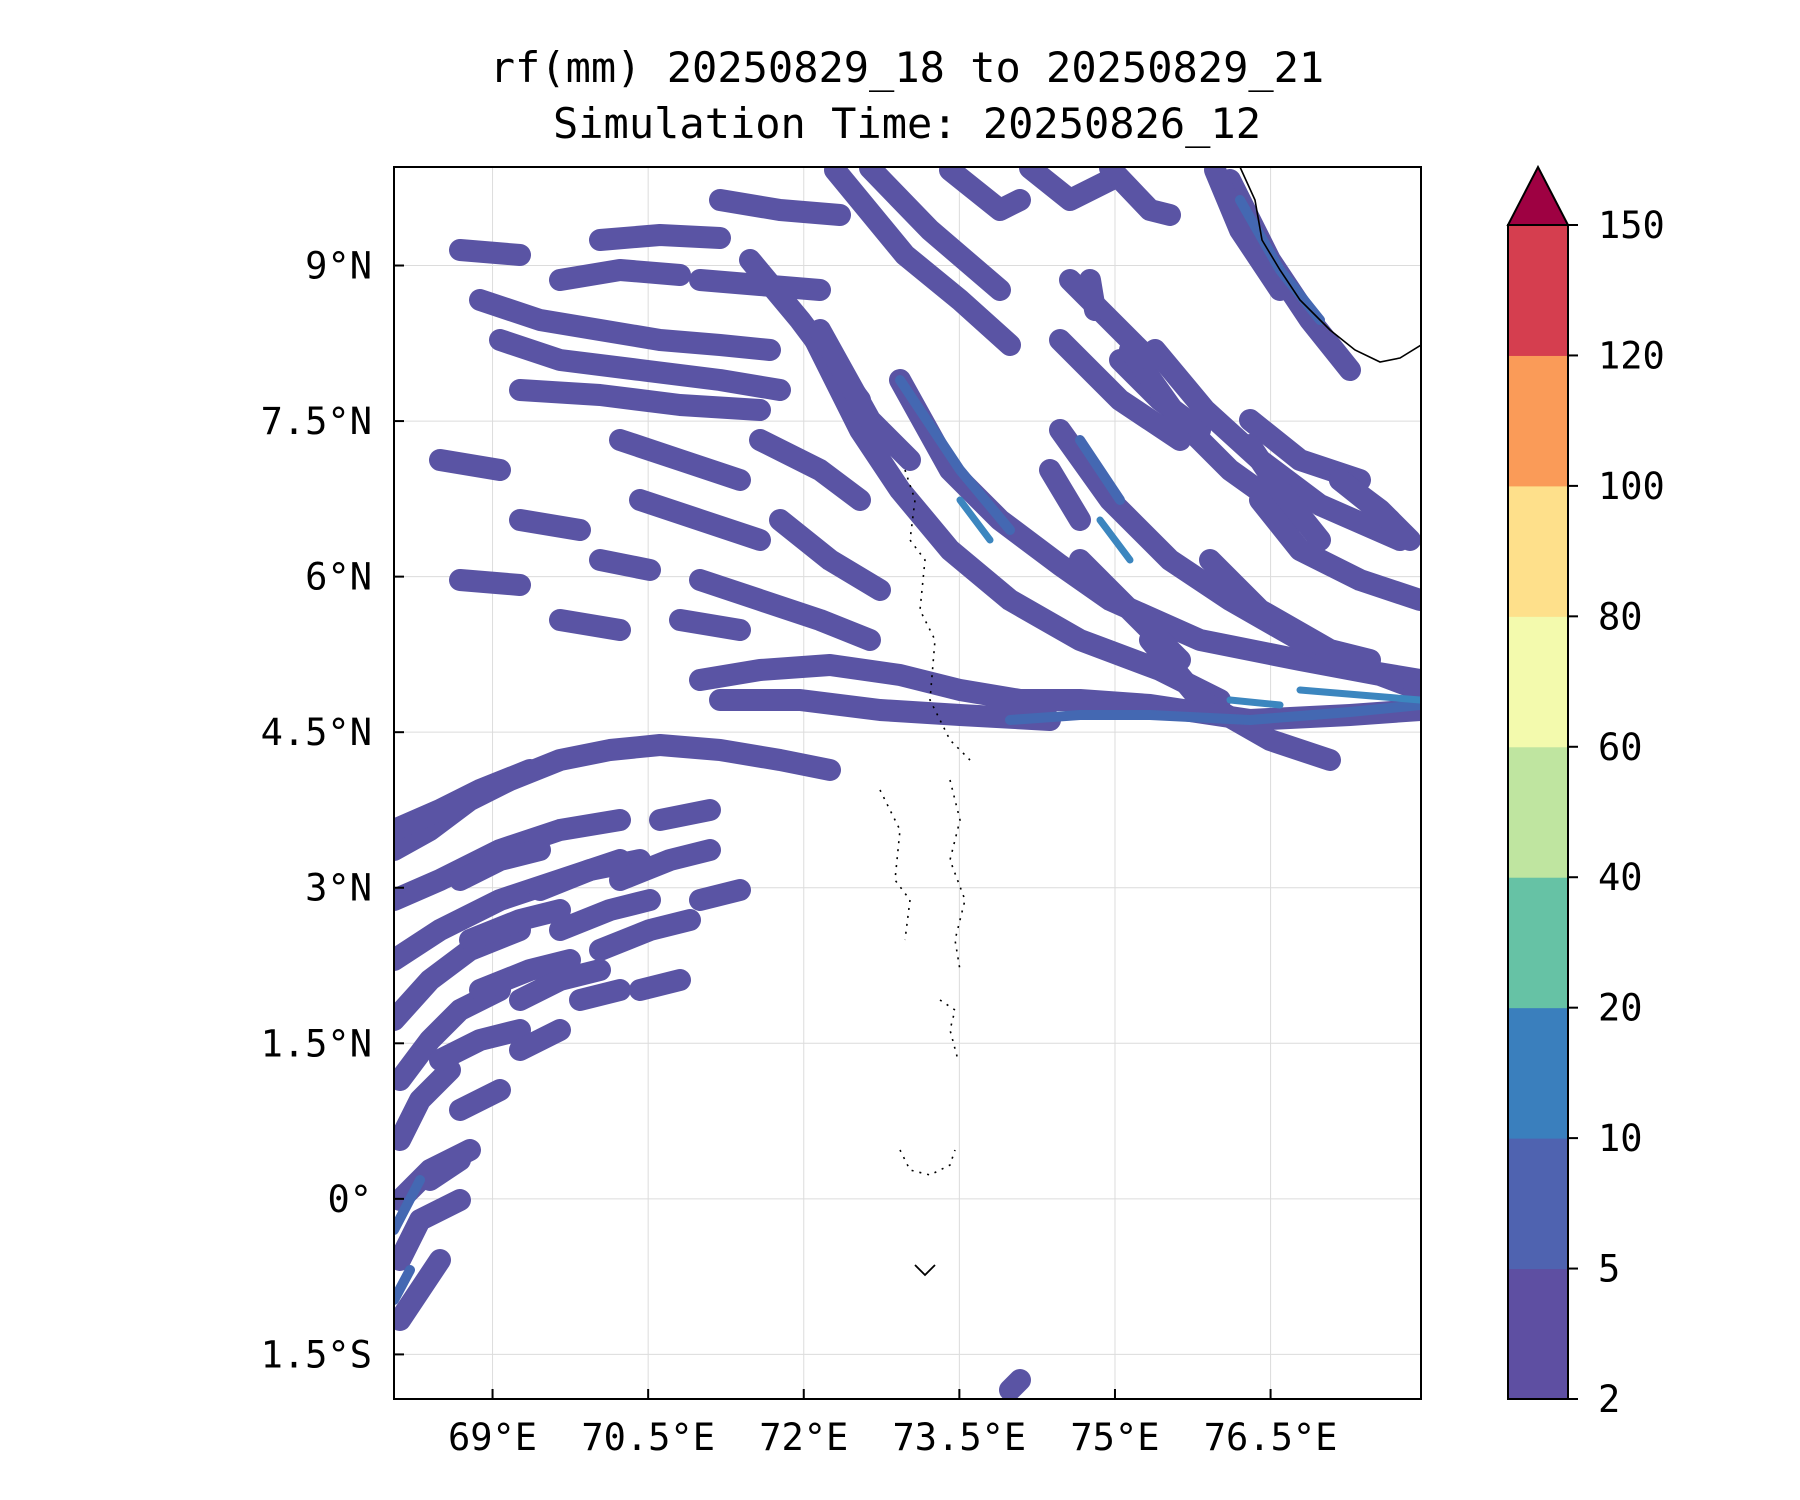 This screenshot has height=1500, width=1800. Describe the element at coordinates (1585, 792) in the screenshot. I see `colorbar: 2 5 10 20 40 60 80 100 120 150` at that location.